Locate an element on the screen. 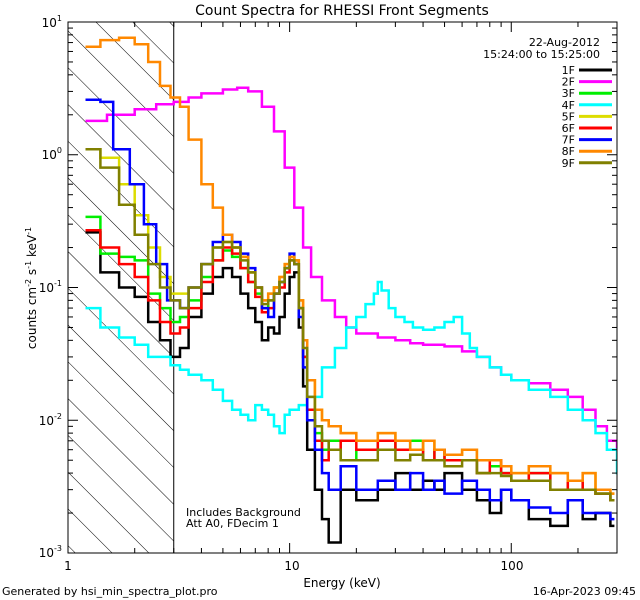  y-tick-label-1e-3: 10⁻³ is located at coordinates (50, 552).